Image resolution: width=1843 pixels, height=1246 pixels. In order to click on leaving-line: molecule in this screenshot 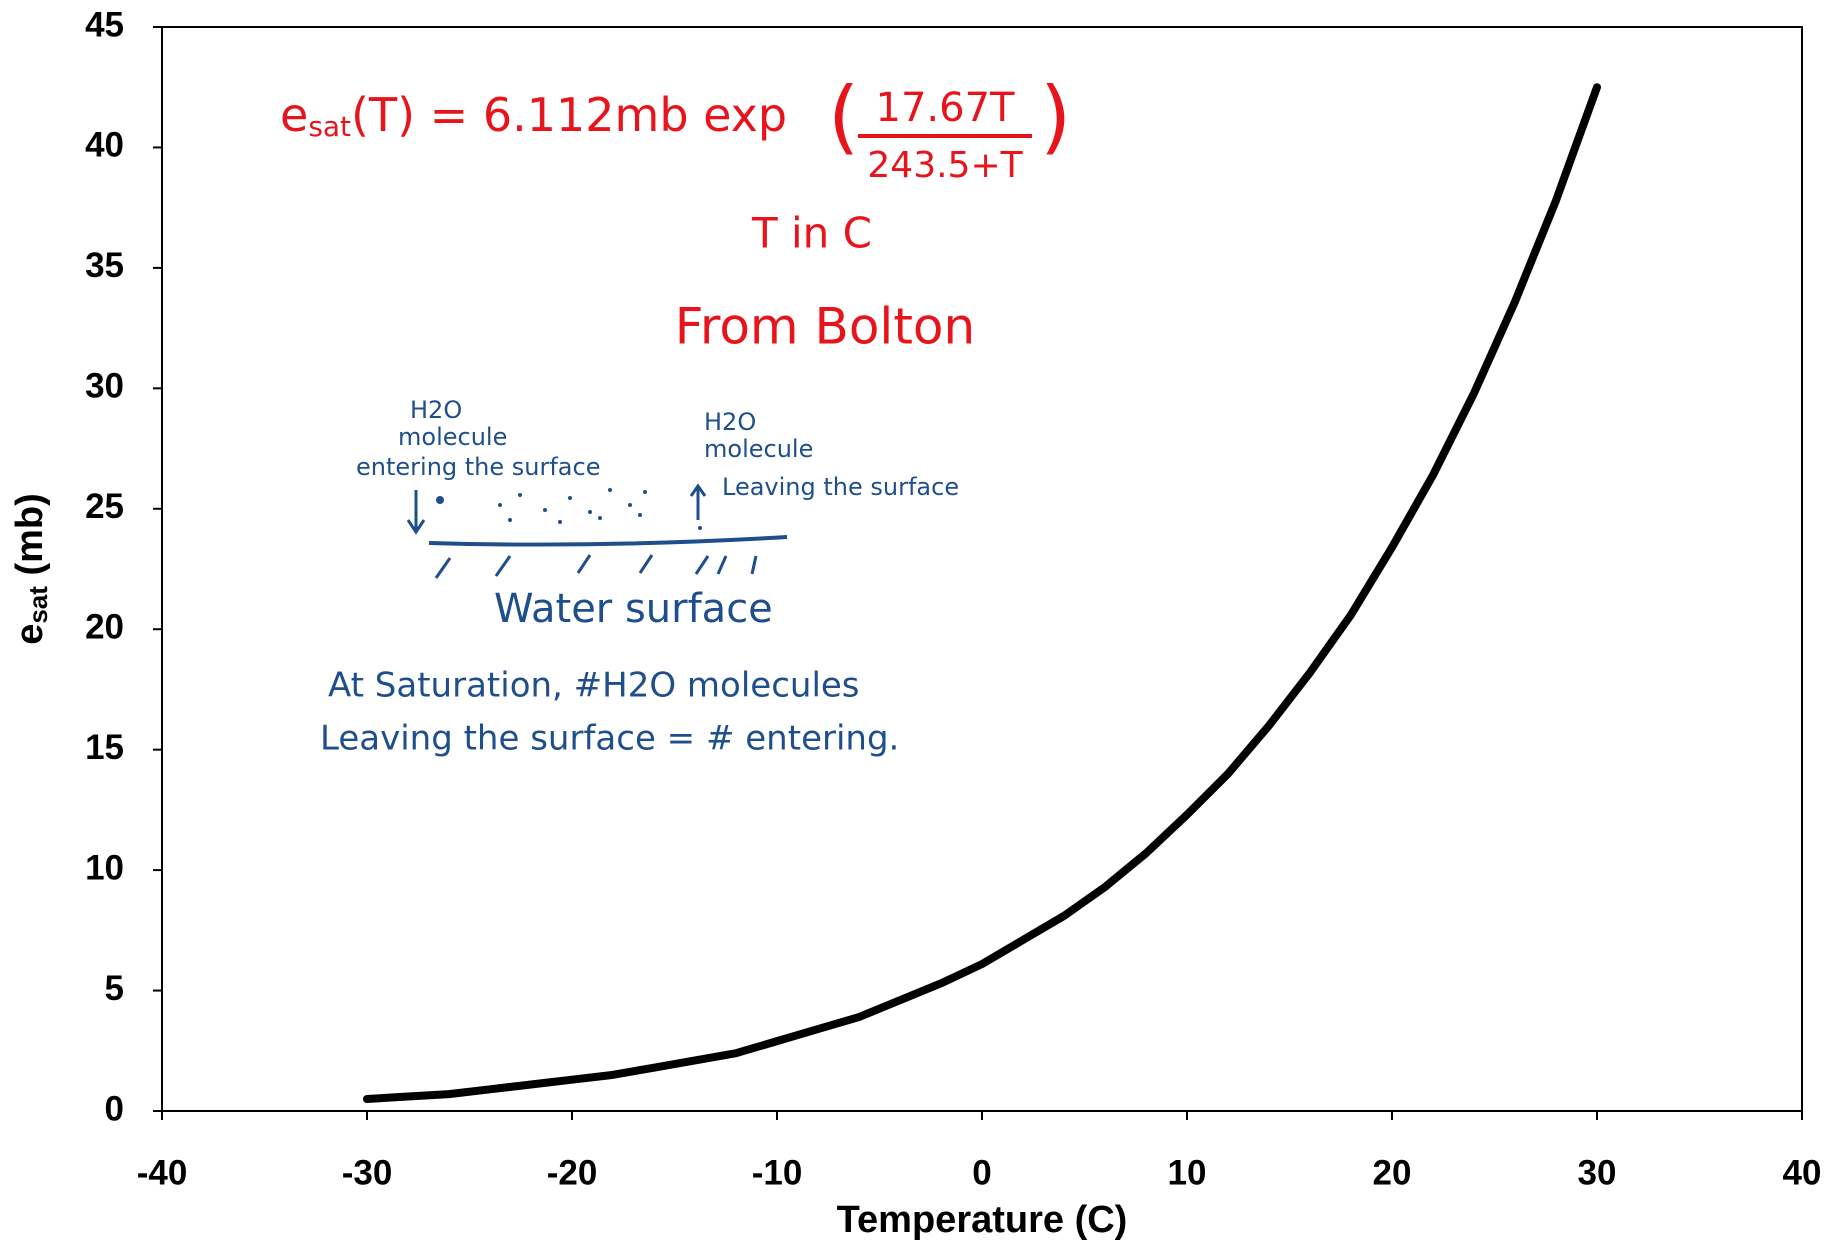, I will do `click(758, 449)`.